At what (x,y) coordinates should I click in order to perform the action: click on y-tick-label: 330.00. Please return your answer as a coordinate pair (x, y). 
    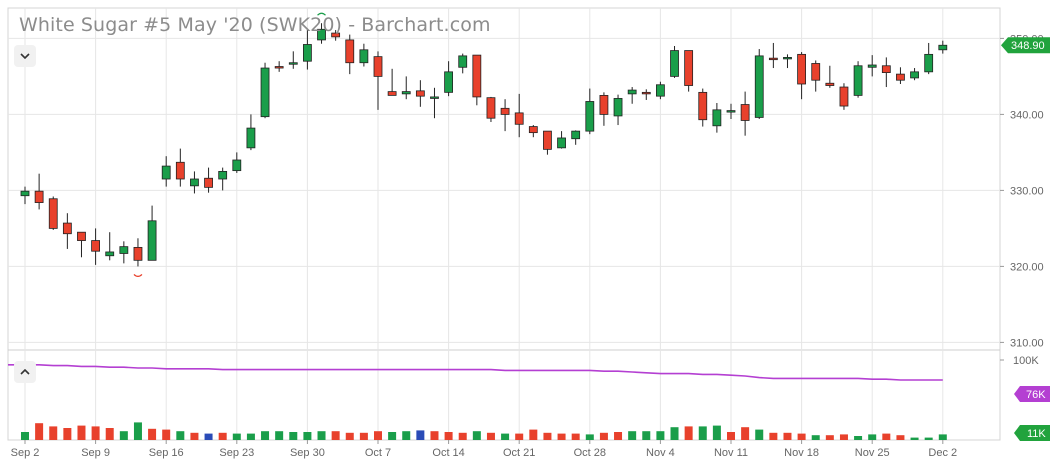
    Looking at the image, I should click on (1027, 191).